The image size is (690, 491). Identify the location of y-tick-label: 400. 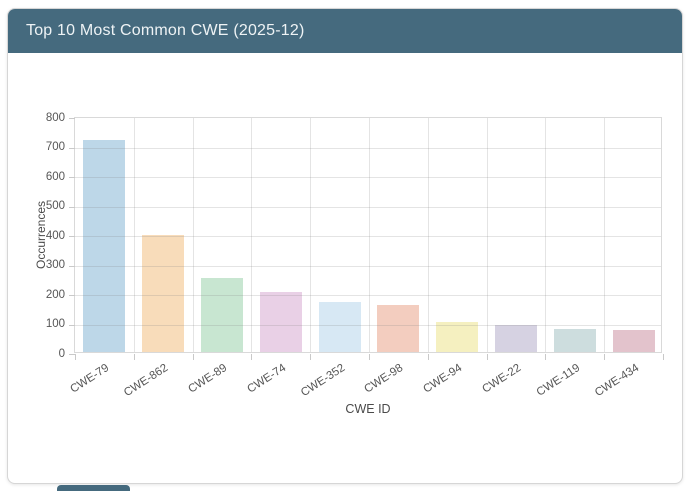
(55, 235).